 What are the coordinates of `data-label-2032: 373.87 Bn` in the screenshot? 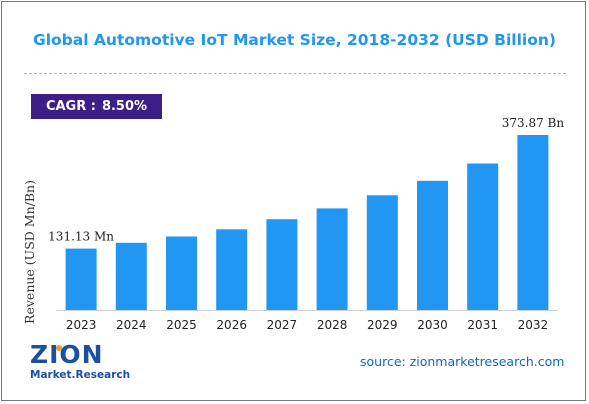 It's located at (533, 123).